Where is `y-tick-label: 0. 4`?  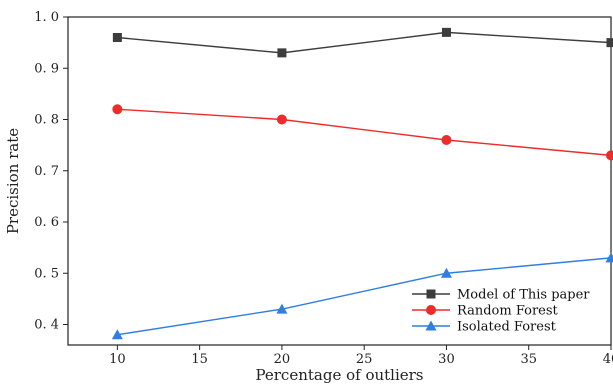 y-tick-label: 0. 4 is located at coordinates (46, 325).